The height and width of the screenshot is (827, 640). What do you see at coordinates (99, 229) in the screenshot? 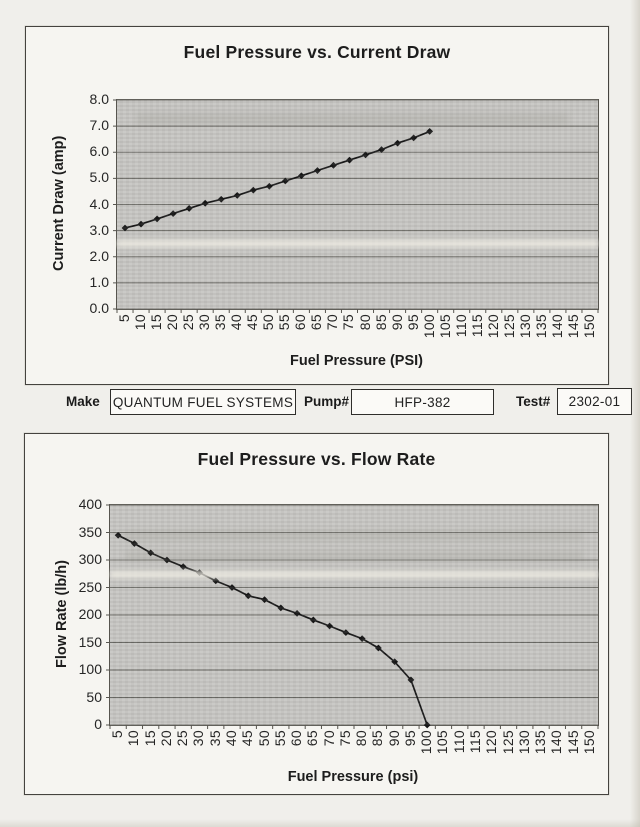
I see `y-tick-label: 3.0` at bounding box center [99, 229].